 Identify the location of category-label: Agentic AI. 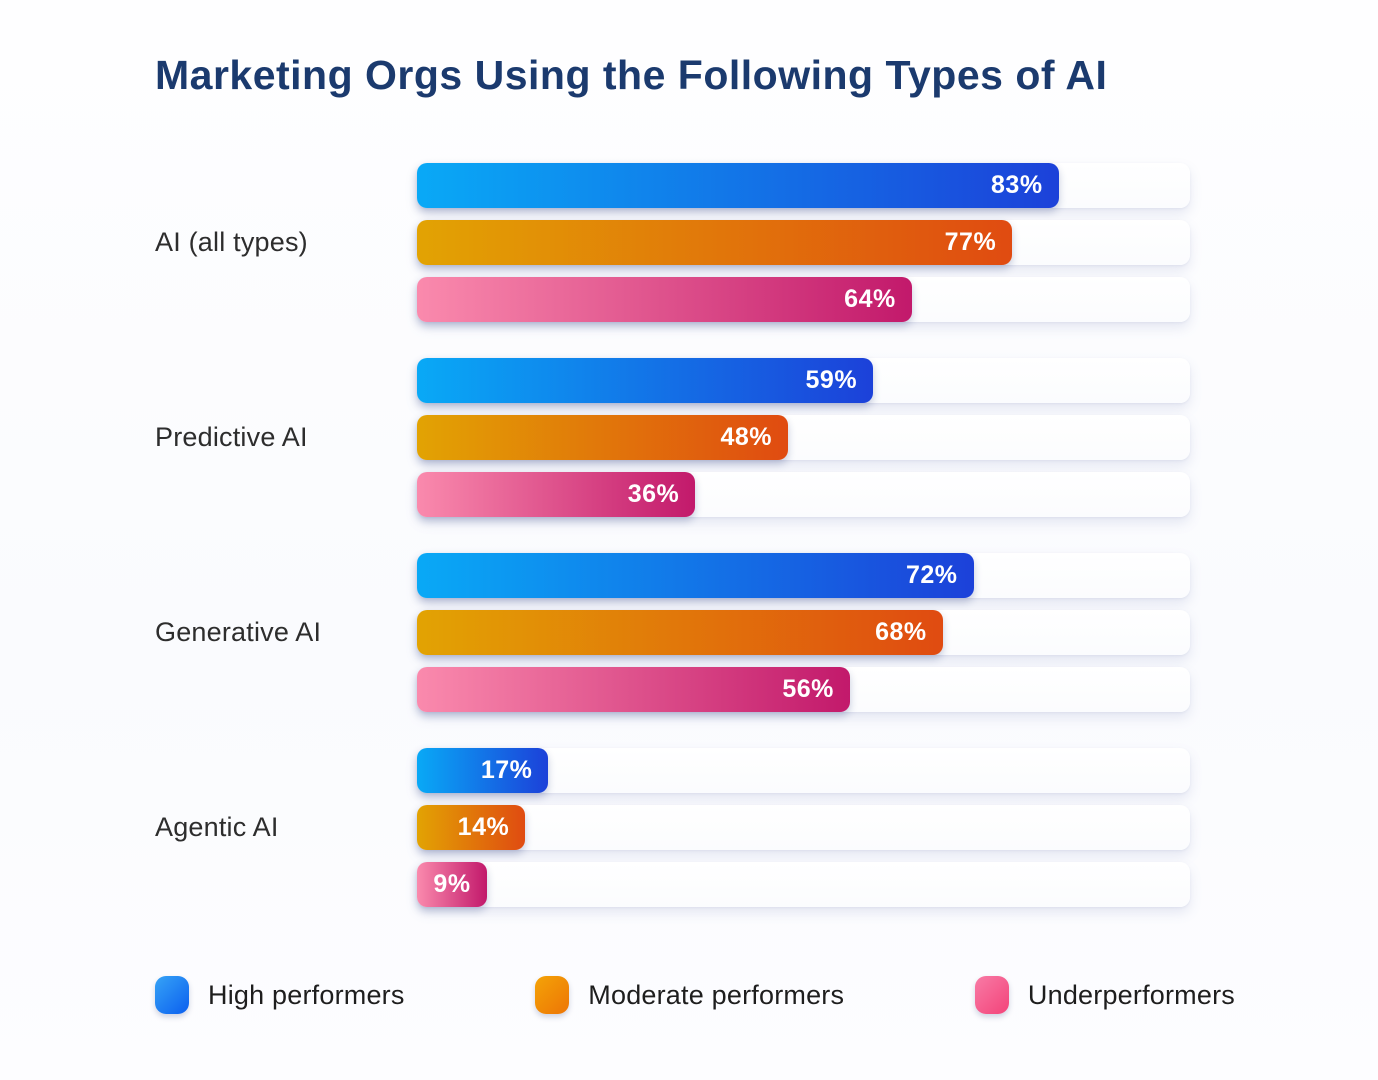
(217, 827).